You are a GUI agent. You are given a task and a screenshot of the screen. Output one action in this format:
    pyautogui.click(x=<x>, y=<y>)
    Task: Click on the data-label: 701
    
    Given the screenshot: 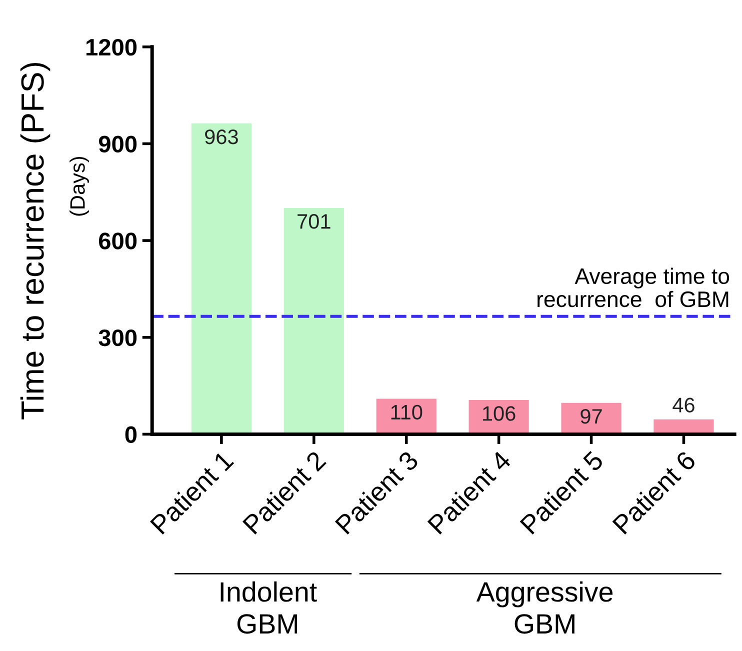 What is the action you would take?
    pyautogui.click(x=314, y=221)
    